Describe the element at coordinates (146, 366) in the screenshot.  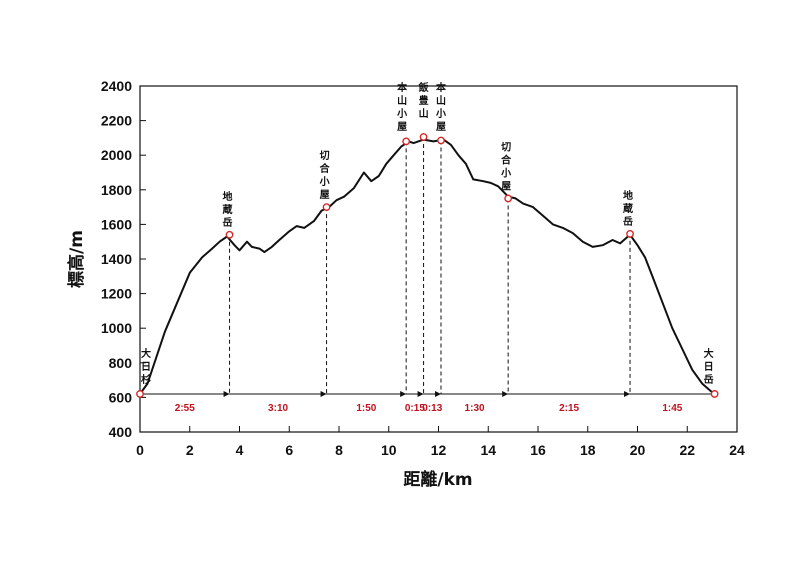
I see `waypoint-label: 大日杉` at that location.